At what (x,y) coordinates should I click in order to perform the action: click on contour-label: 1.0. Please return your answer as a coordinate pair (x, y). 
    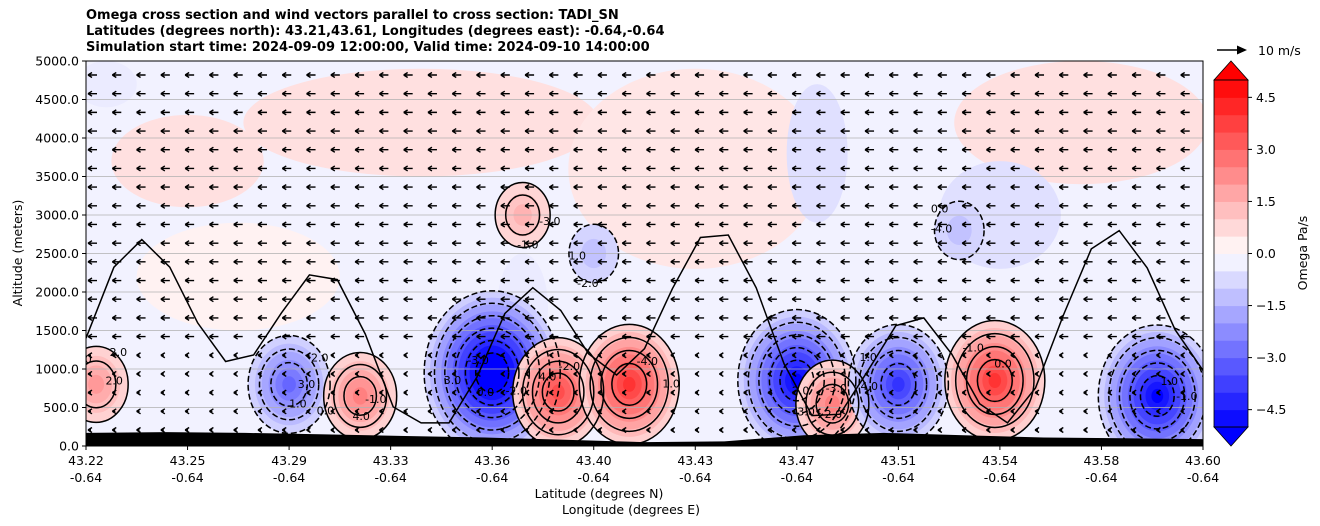
    Looking at the image, I should click on (671, 383).